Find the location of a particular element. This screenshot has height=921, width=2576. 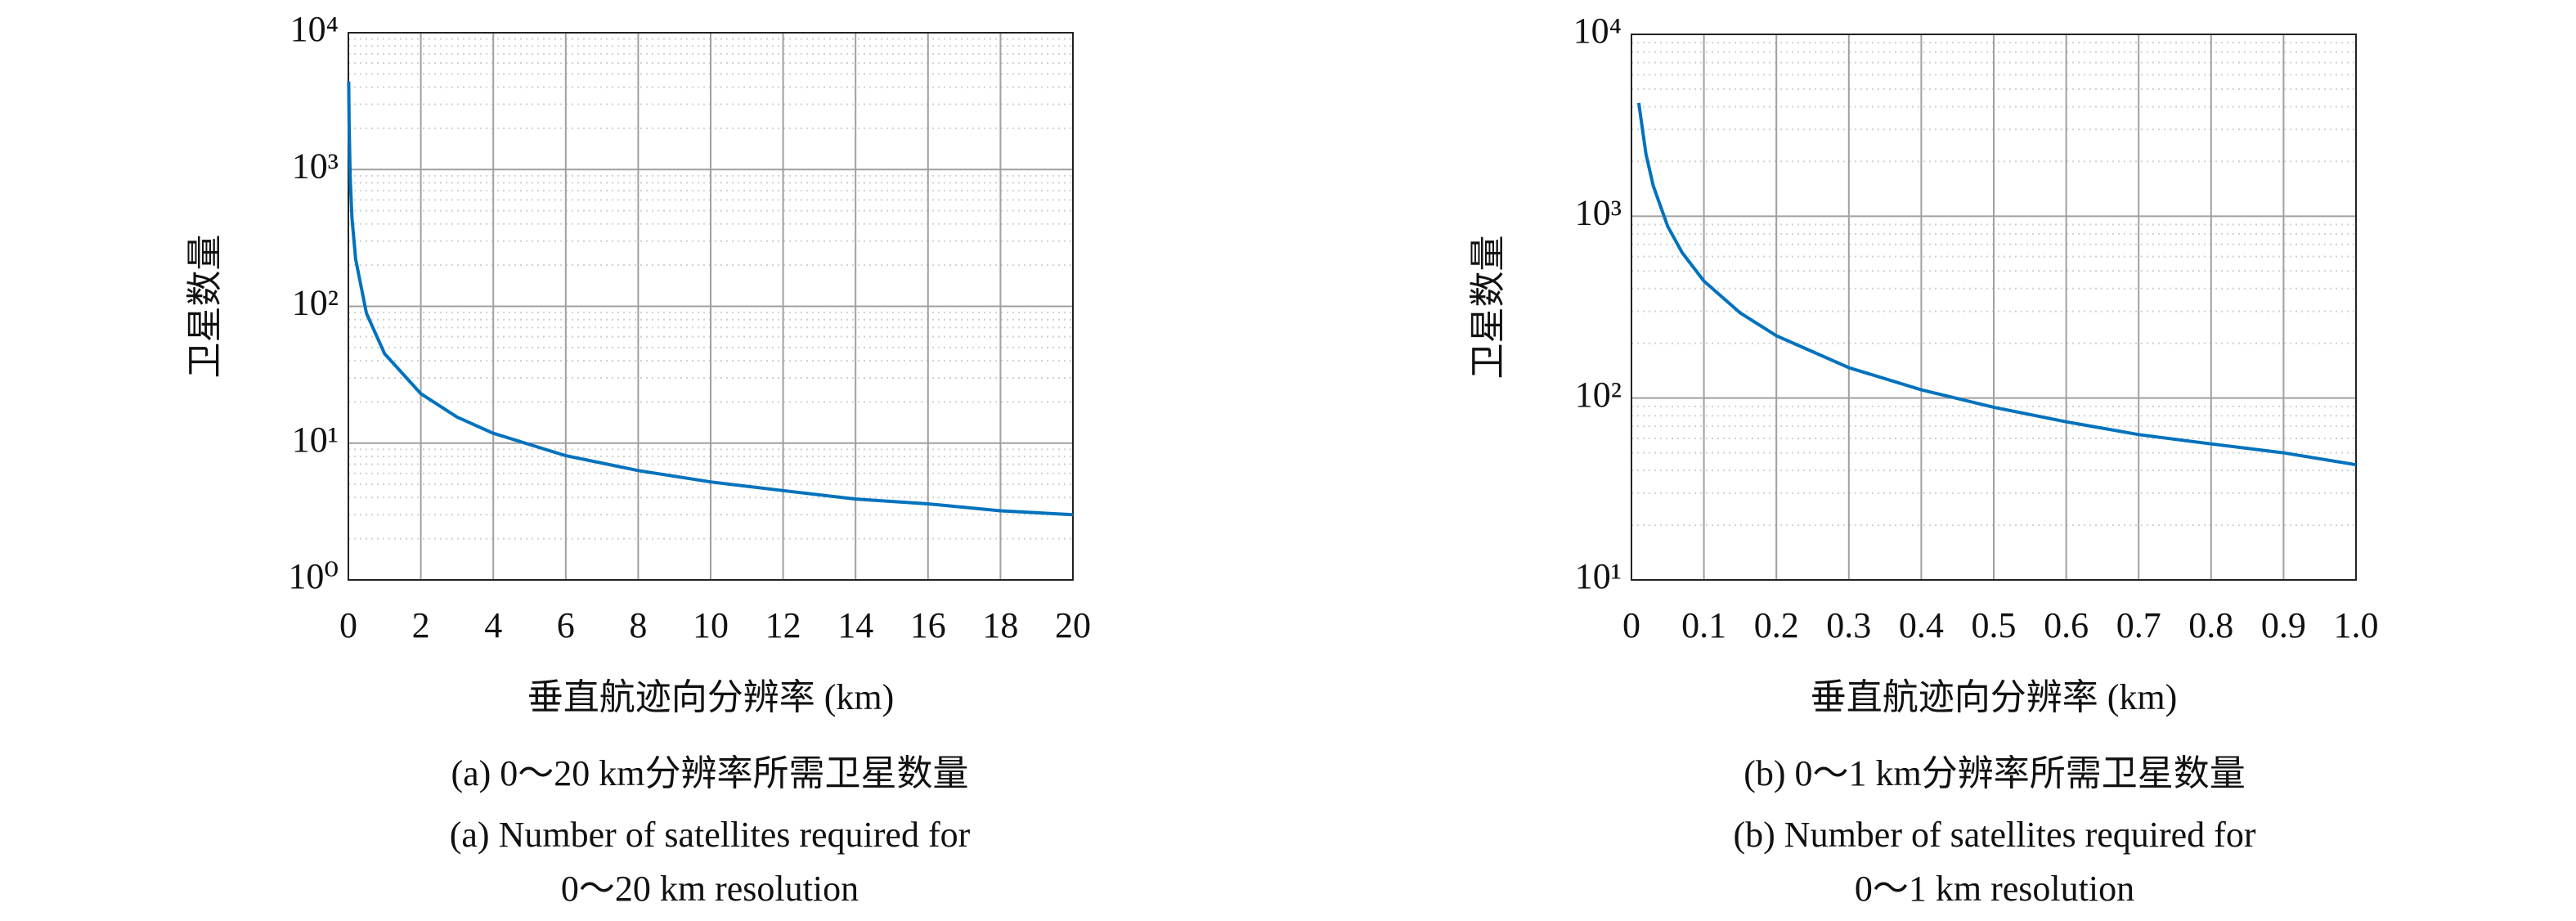

x-tick-label: 12 is located at coordinates (783, 625).